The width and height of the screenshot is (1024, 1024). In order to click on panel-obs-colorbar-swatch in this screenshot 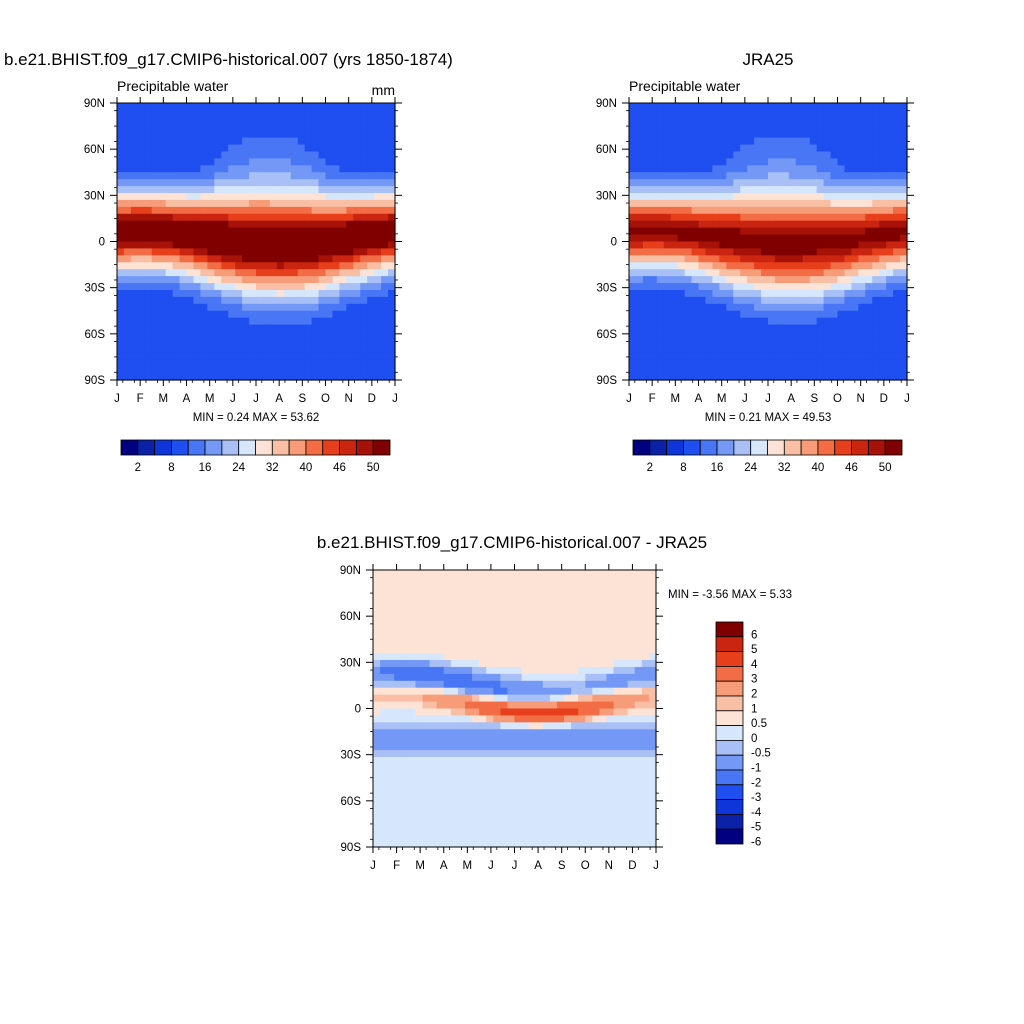, I will do `click(759, 447)`.